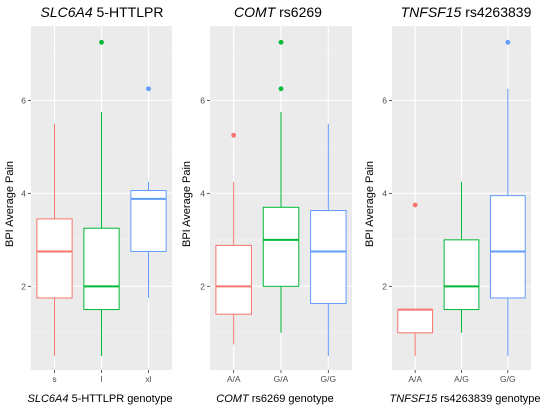  Describe the element at coordinates (370, 204) in the screenshot. I see `panel-3-ylabel: BPI Average Pain` at that location.